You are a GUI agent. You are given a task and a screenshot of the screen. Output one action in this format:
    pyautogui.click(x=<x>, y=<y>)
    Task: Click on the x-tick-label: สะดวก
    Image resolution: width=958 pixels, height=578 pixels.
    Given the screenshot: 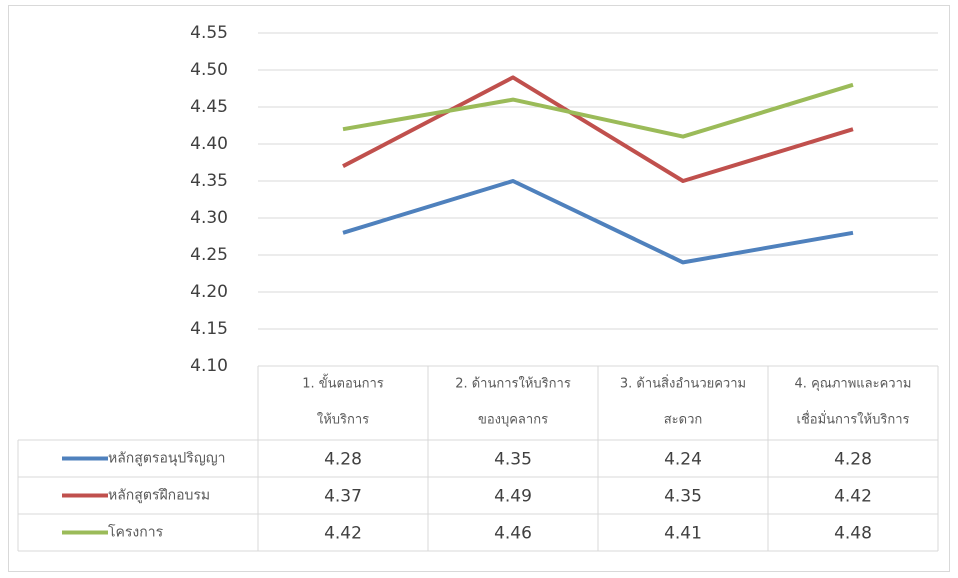 What is the action you would take?
    pyautogui.click(x=683, y=420)
    